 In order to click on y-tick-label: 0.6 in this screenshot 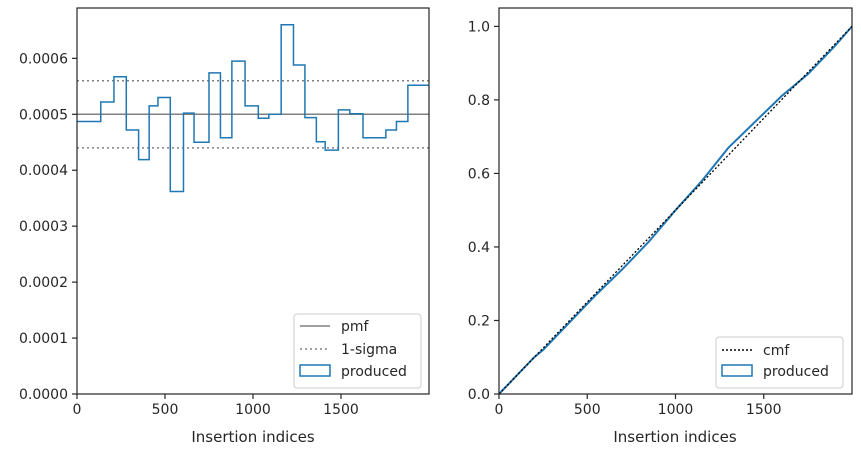, I will do `click(479, 174)`.